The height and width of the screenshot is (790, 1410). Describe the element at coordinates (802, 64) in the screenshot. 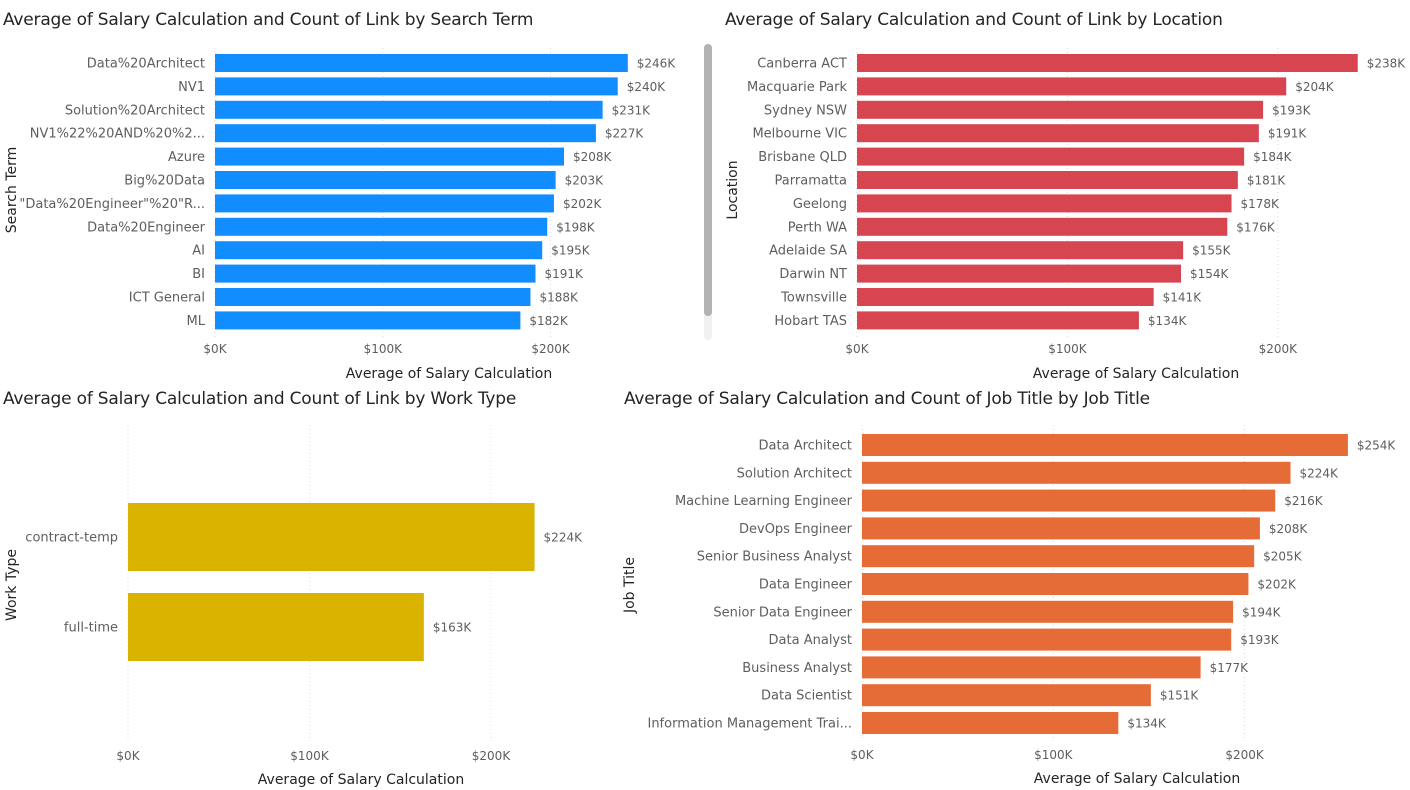

I see `category-label: Canberra ACT` at that location.